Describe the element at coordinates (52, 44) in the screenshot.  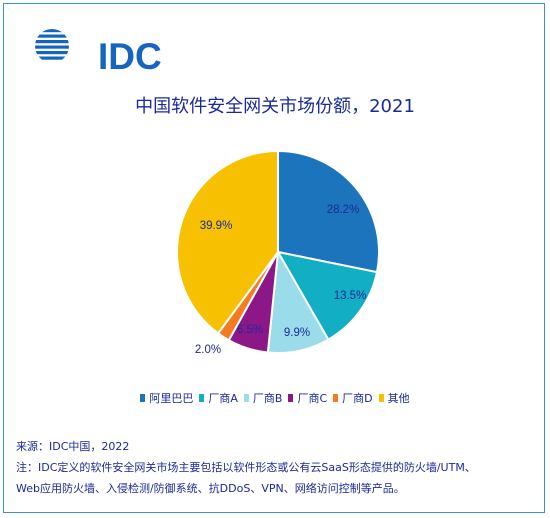
I see `globe-icon` at that location.